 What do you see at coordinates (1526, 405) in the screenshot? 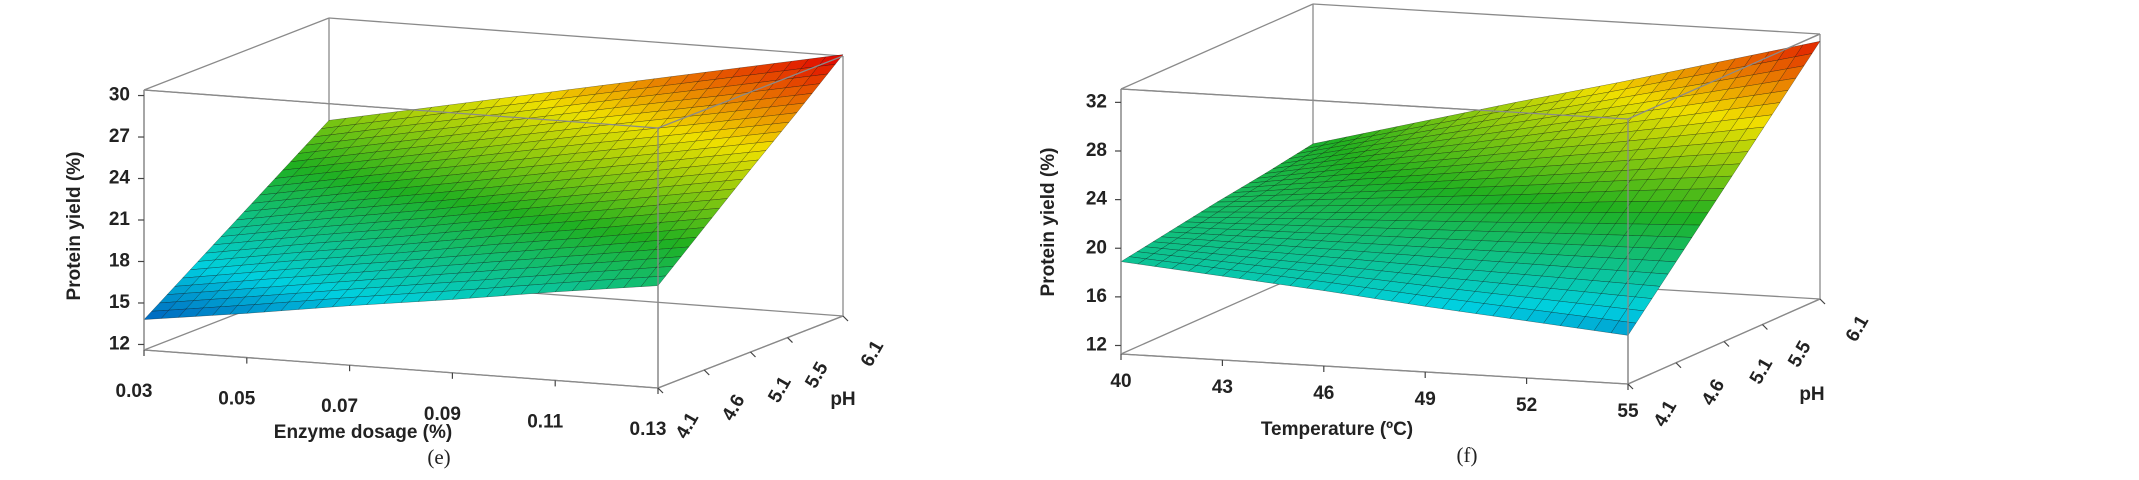
I see `x-tick-label: 52` at bounding box center [1526, 405].